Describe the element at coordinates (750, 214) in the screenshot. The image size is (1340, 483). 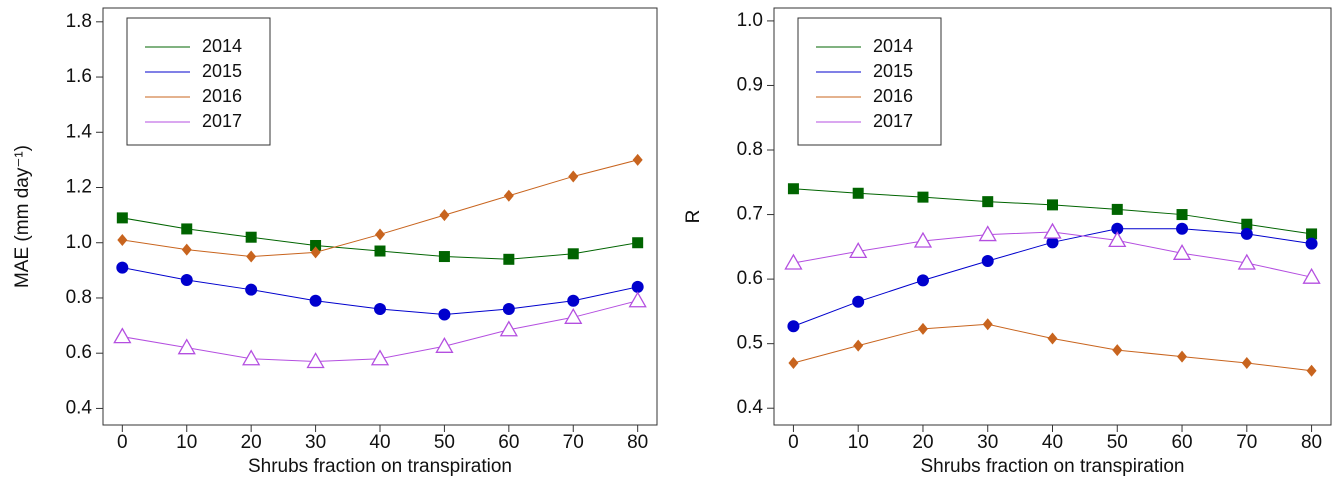
I see `y-tick-label: 0.7` at that location.